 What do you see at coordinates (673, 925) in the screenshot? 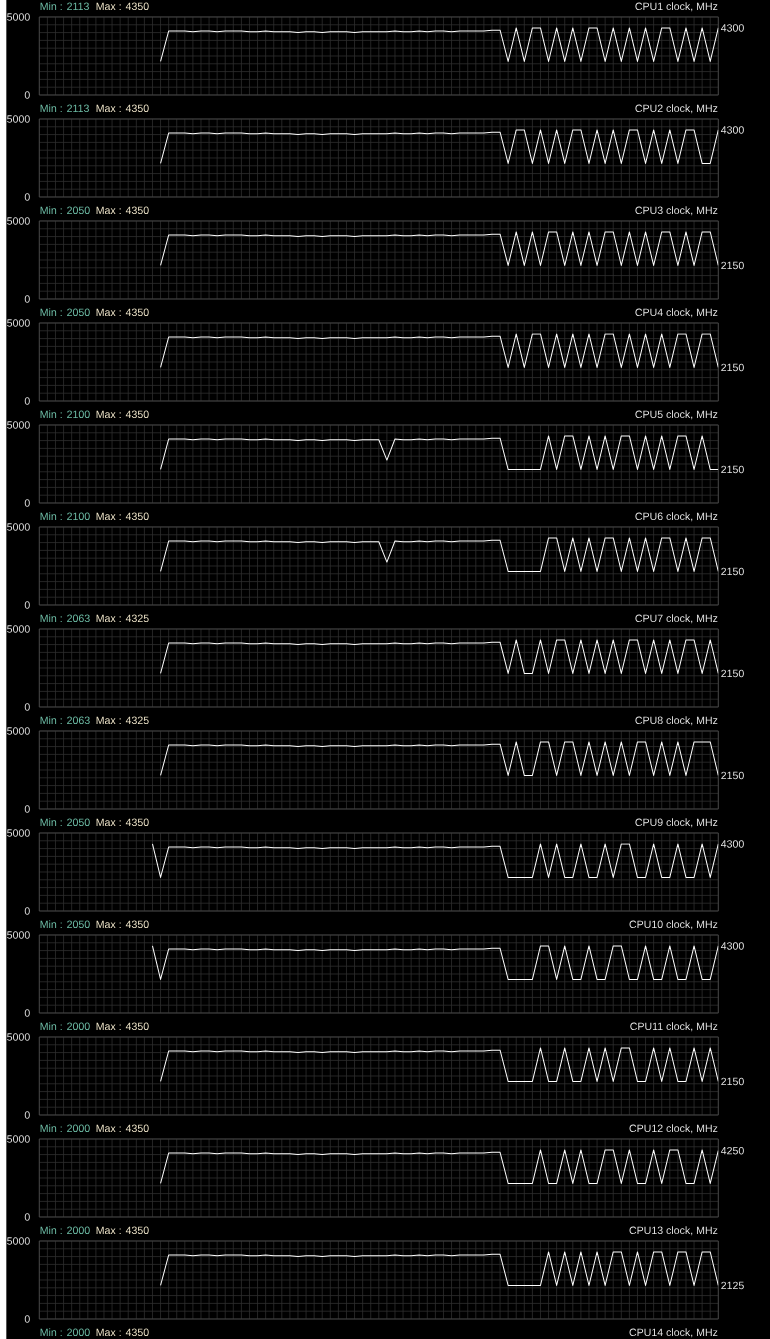
I see `chart-title: CPU10 clock, MHz` at bounding box center [673, 925].